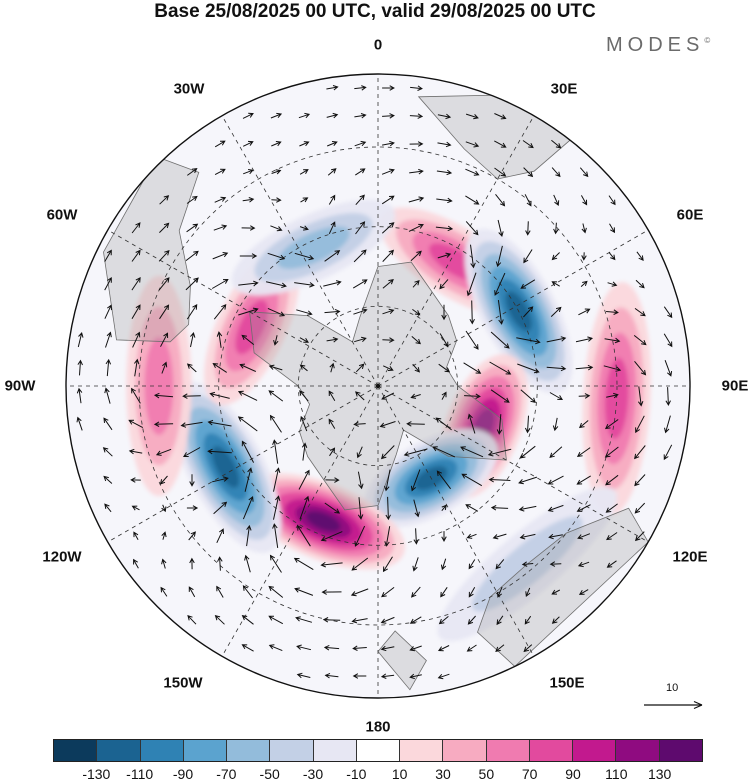 The height and width of the screenshot is (783, 750). I want to click on copyright-mark: ©, so click(707, 40).